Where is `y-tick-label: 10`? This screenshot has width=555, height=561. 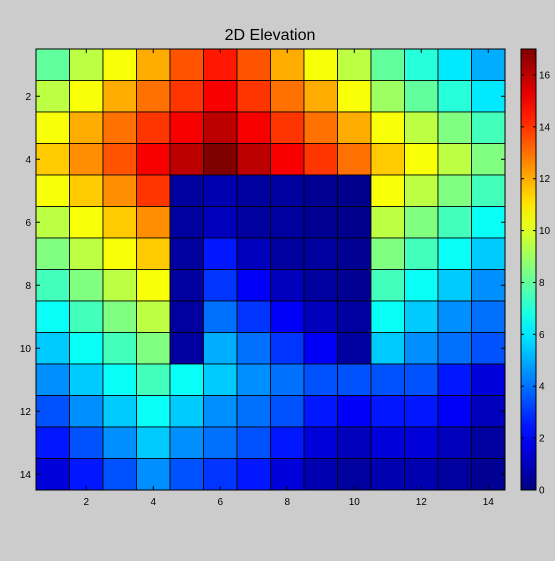
y-tick-label: 10 is located at coordinates (26, 349).